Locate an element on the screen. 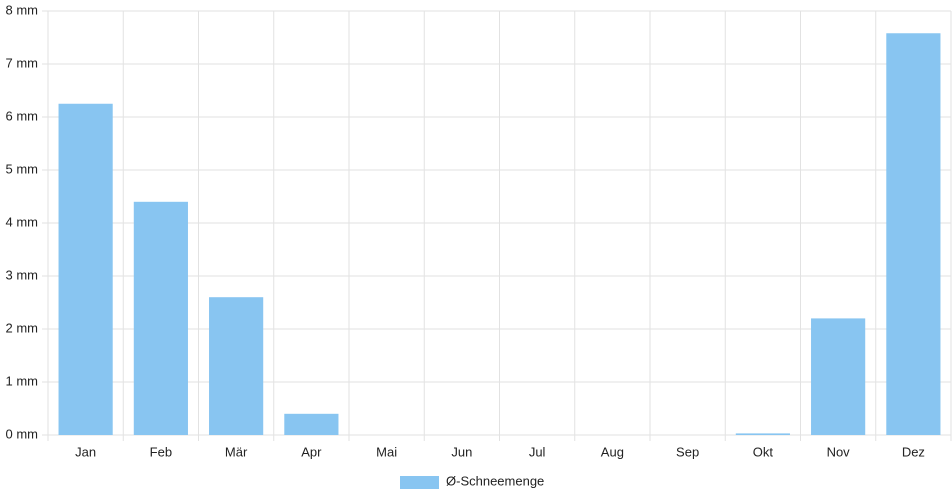  x-tick-label: Nov is located at coordinates (839, 451).